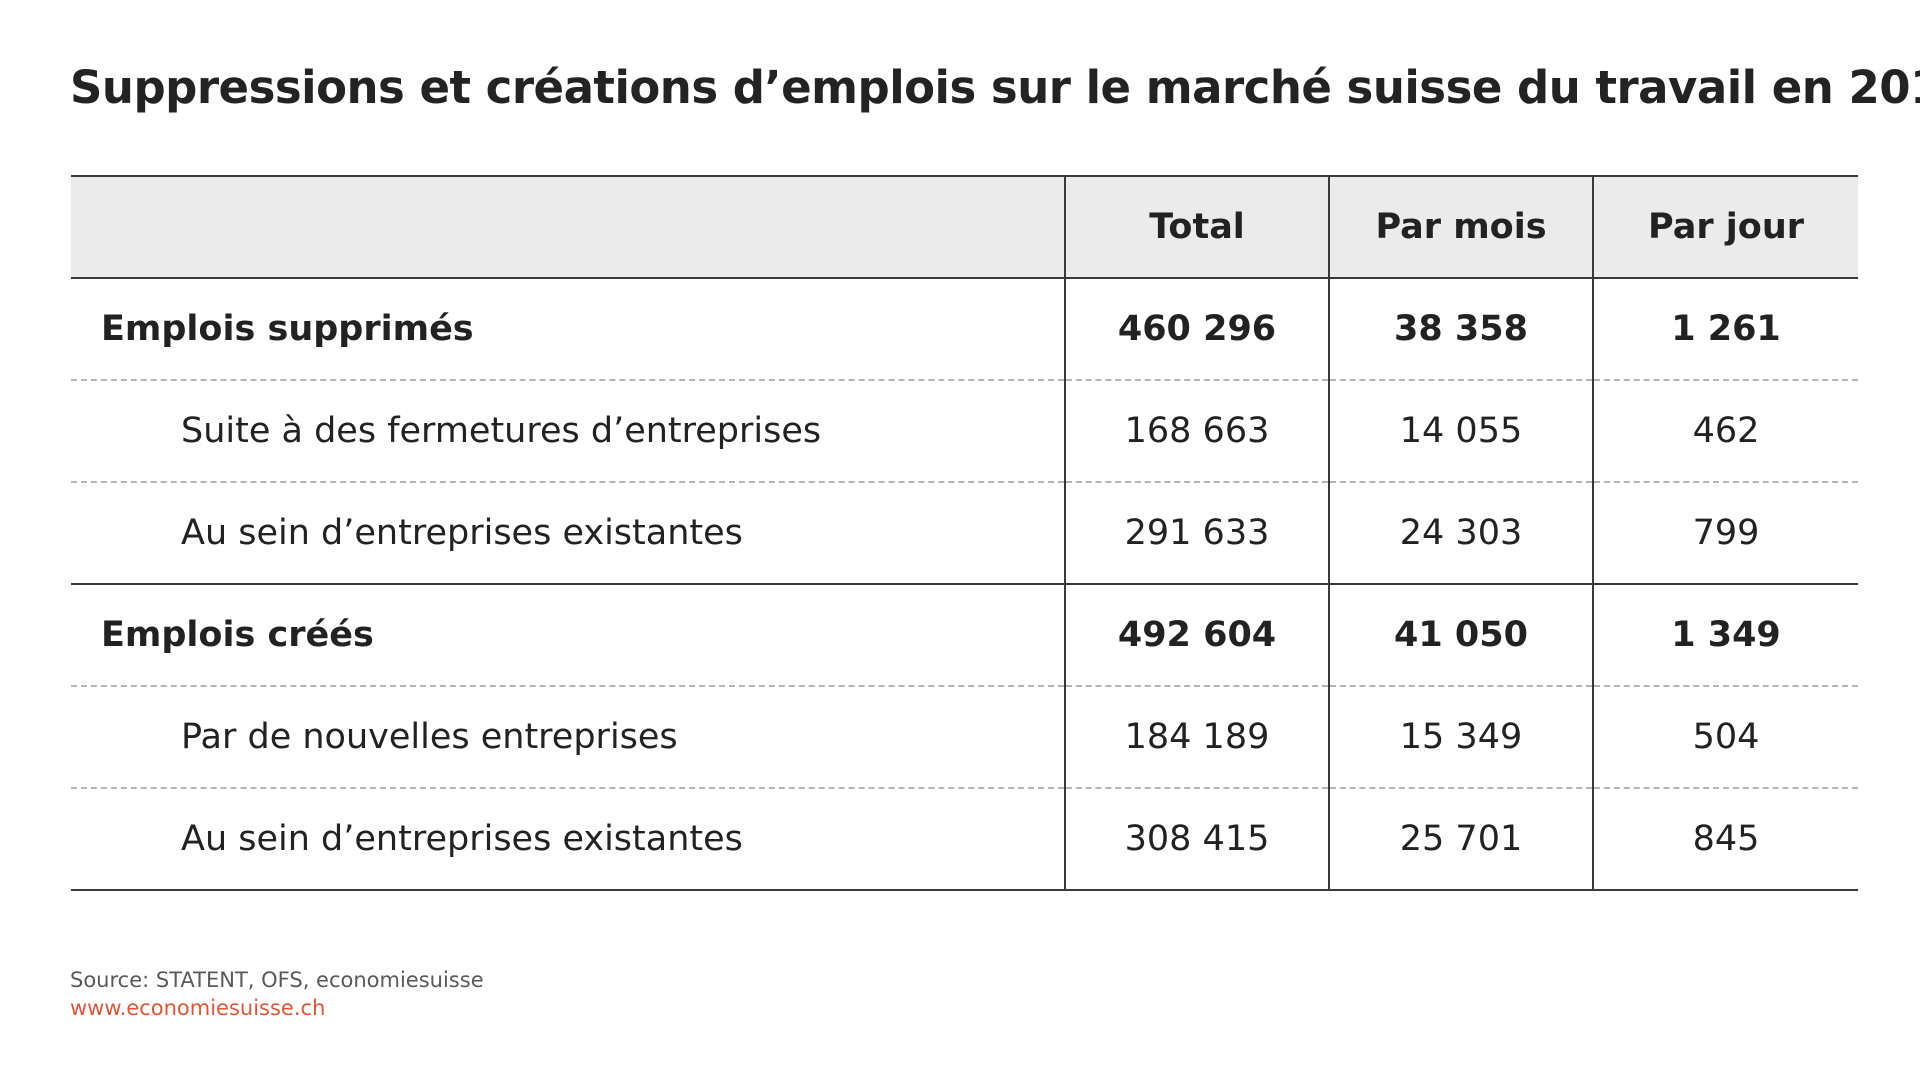 The image size is (1920, 1080). Describe the element at coordinates (1460, 532) in the screenshot. I see `cell-par-mois: 24 303` at that location.